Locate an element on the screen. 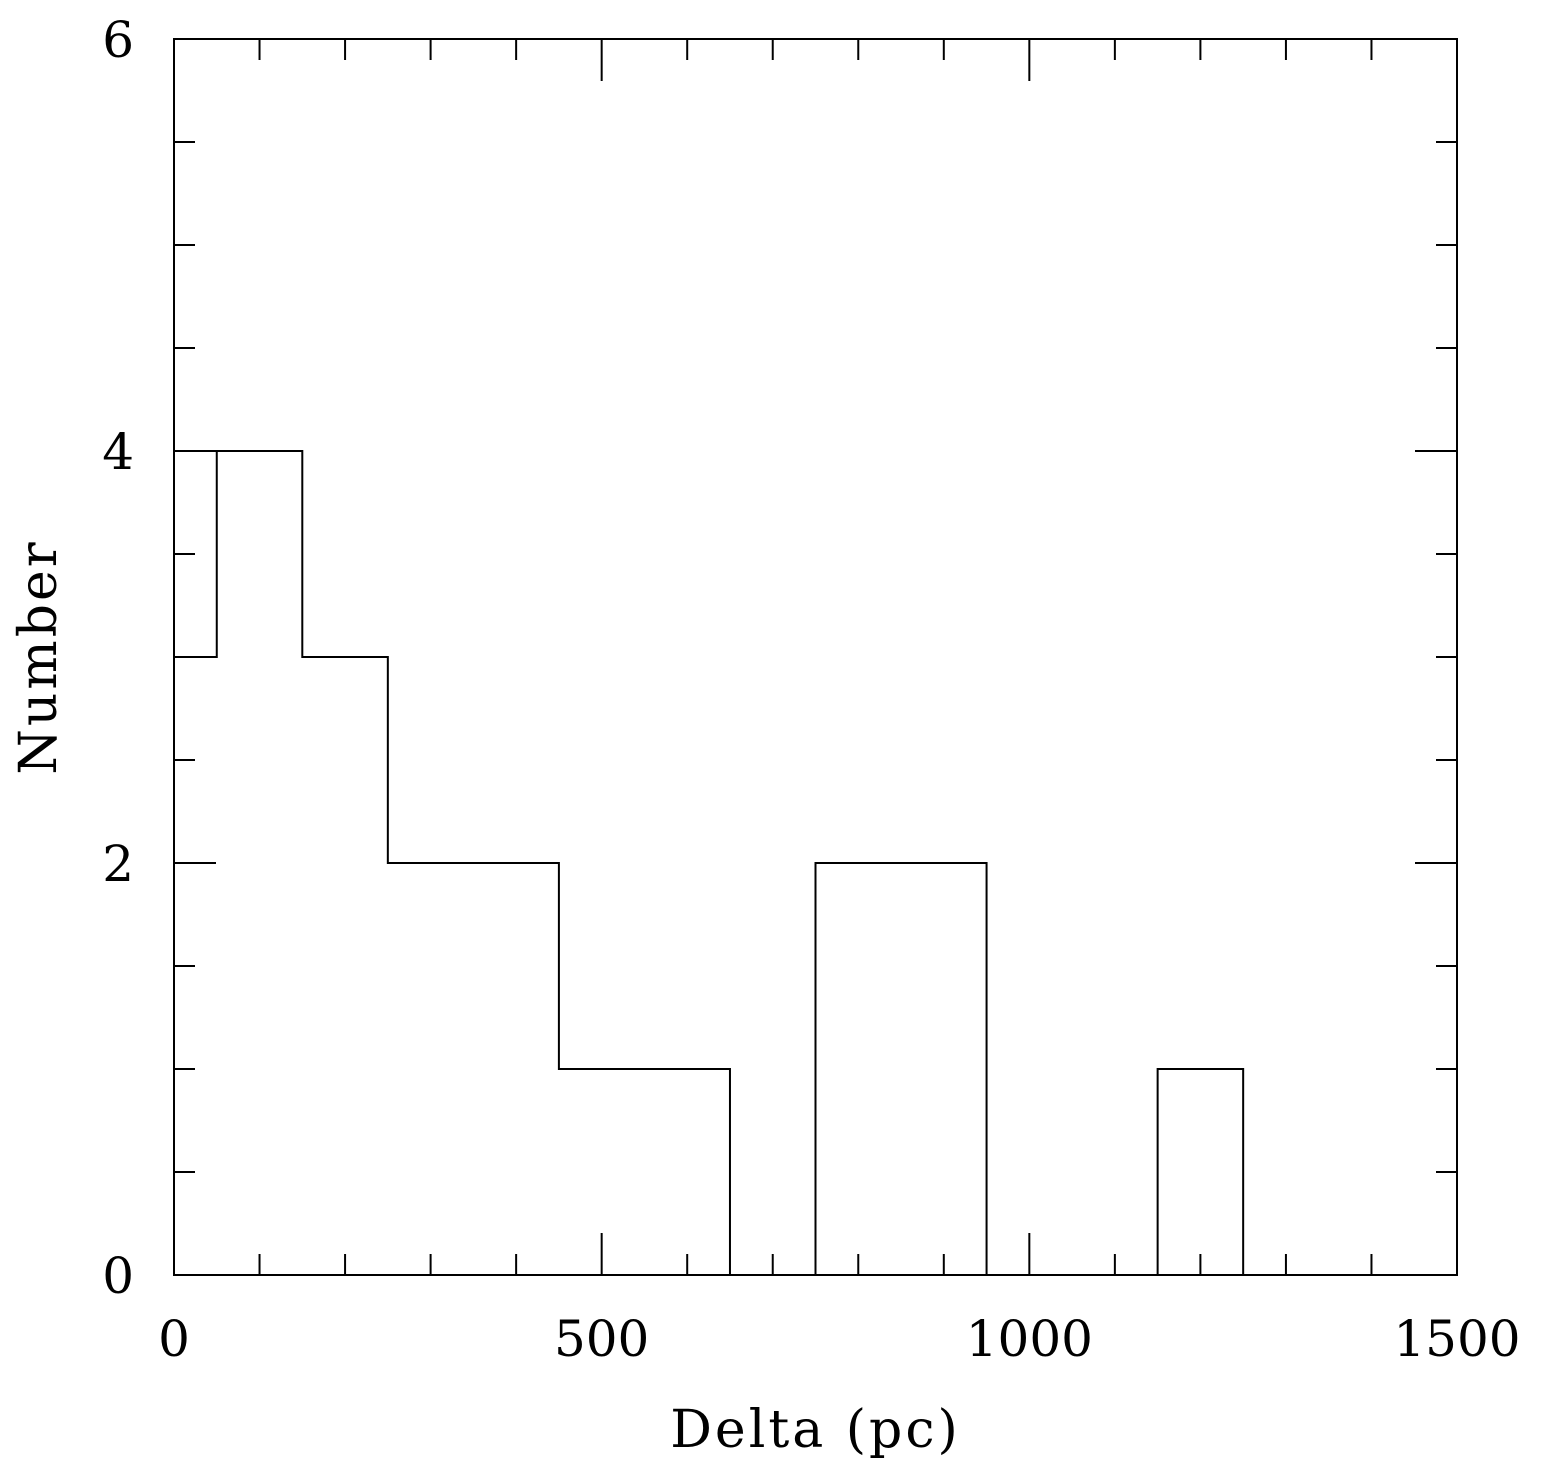 Image resolution: width=1551 pixels, height=1479 pixels. y-tick-label: 6 is located at coordinates (118, 40).